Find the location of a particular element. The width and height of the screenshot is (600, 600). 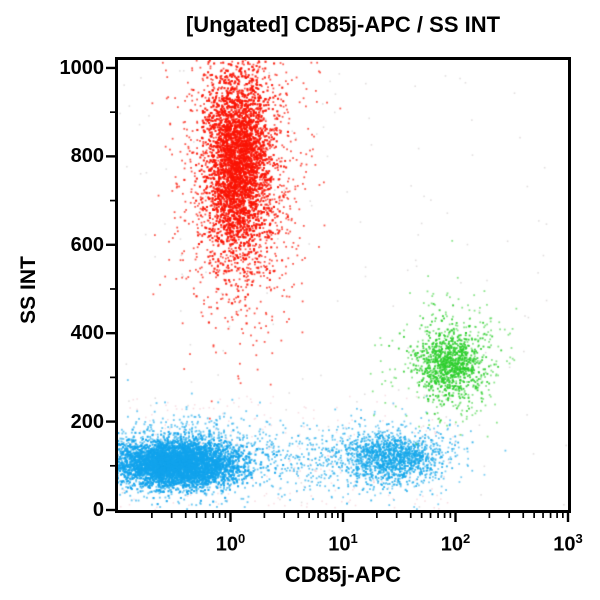

chart-title: [Ungated] CD85j-APC / SS INT is located at coordinates (343, 24).